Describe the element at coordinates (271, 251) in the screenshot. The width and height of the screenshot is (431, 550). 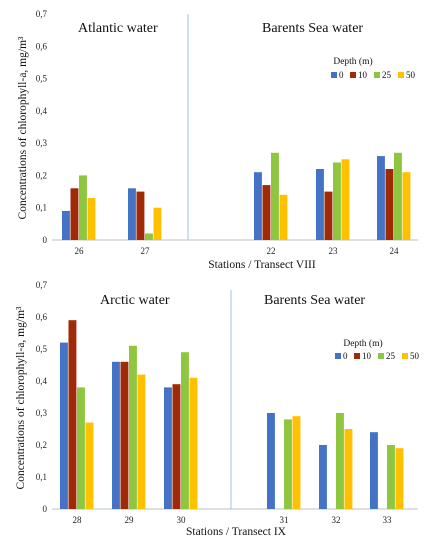
I see `x-tick-label: 22` at that location.